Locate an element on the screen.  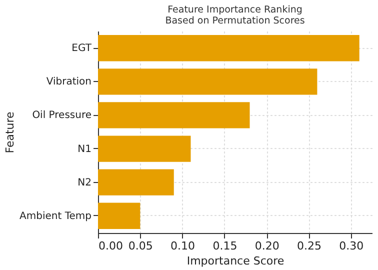
y-tick-label: N2 is located at coordinates (85, 182).